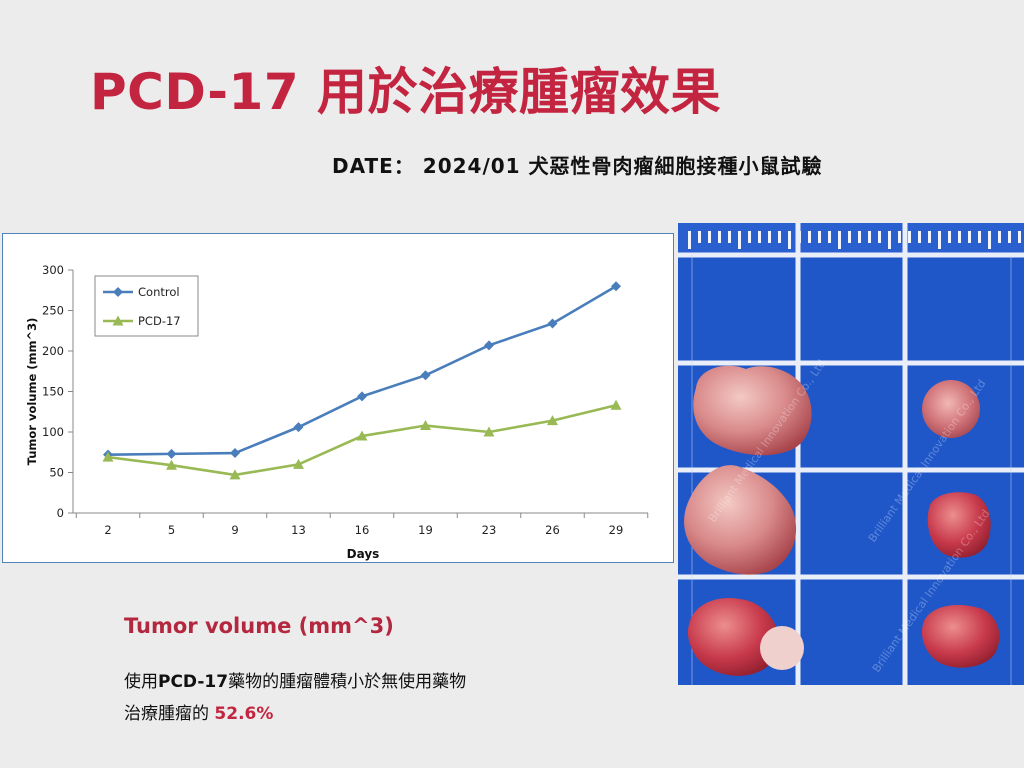 The width and height of the screenshot is (1024, 768). What do you see at coordinates (60, 513) in the screenshot?
I see `y-tick-label: 0` at bounding box center [60, 513].